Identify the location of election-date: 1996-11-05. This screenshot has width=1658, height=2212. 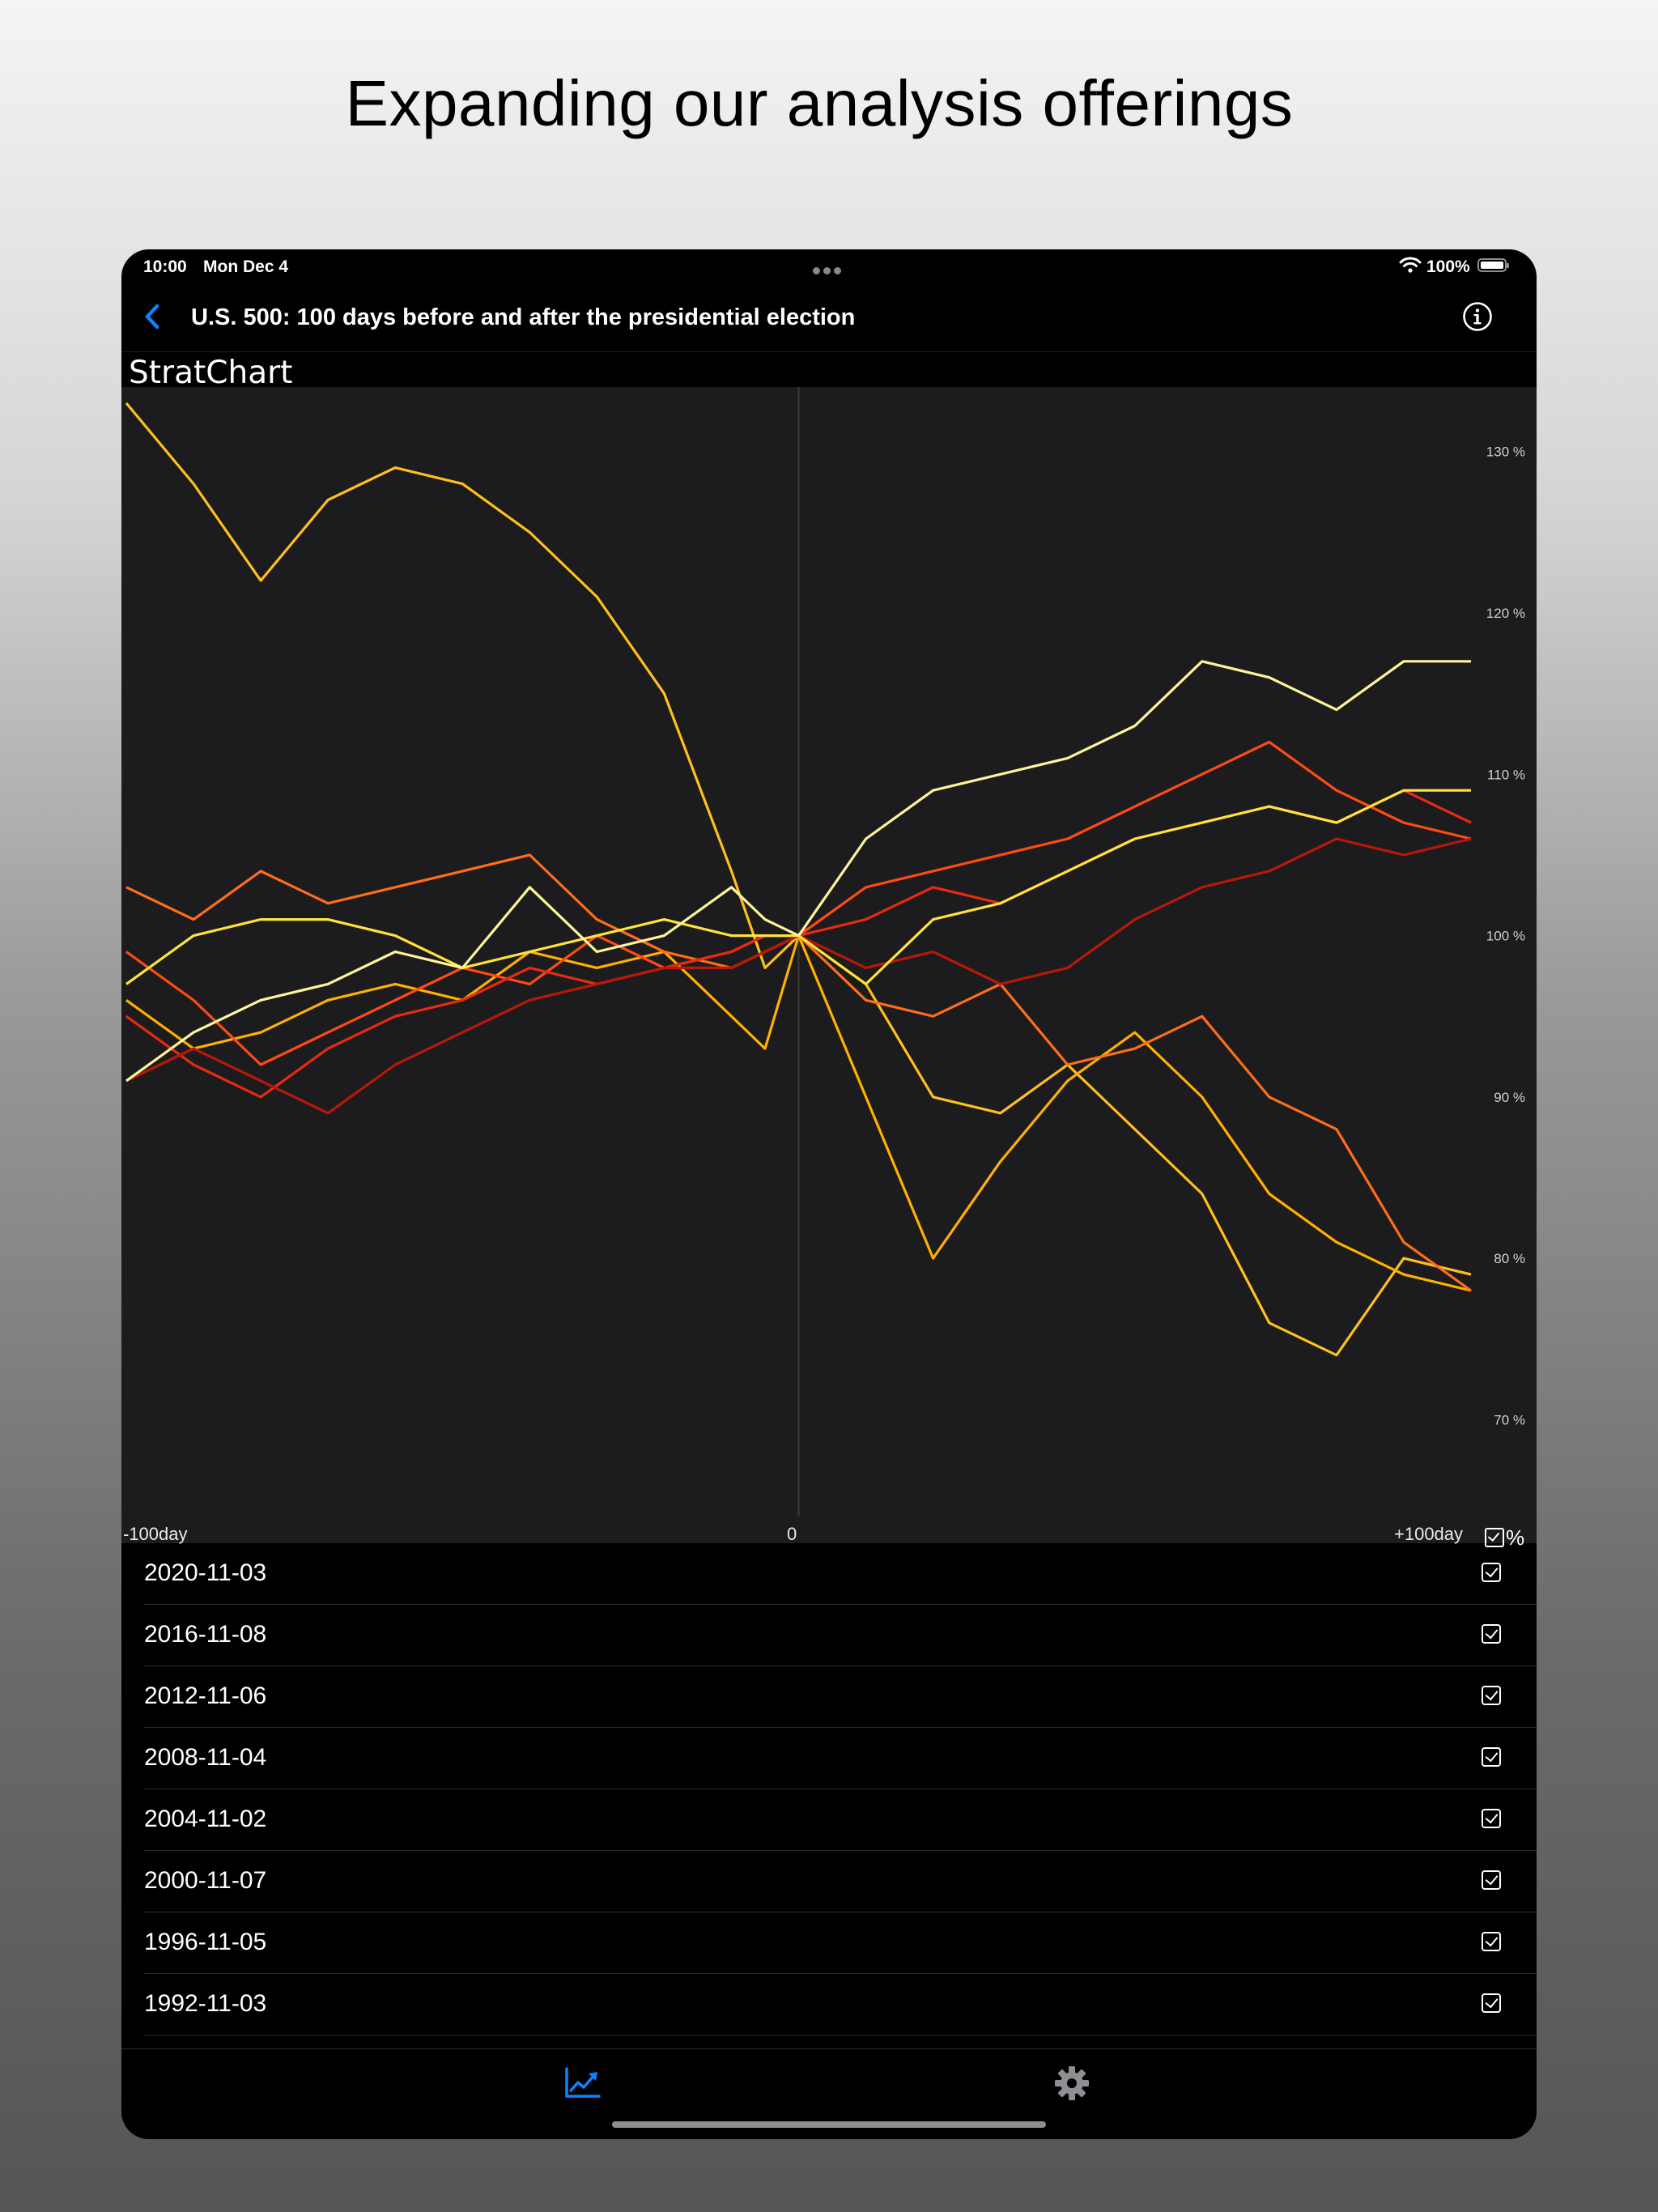
(205, 1942).